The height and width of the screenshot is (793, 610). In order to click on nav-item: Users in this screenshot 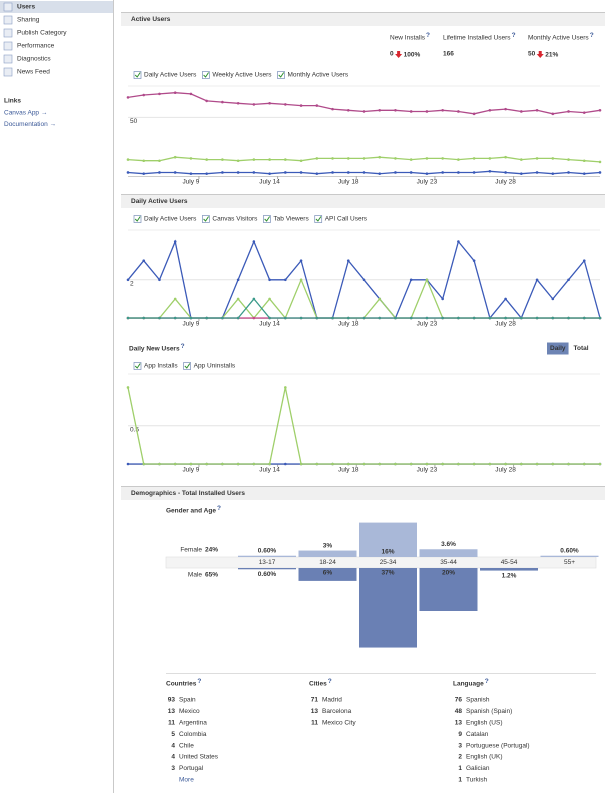, I will do `click(26, 7)`.